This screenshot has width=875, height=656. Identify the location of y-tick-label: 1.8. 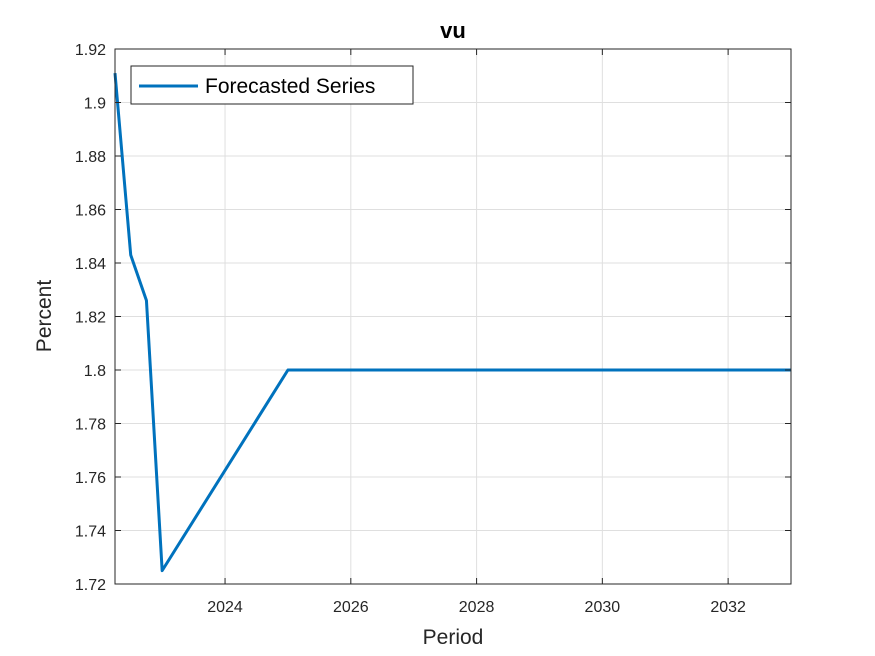
(95, 371).